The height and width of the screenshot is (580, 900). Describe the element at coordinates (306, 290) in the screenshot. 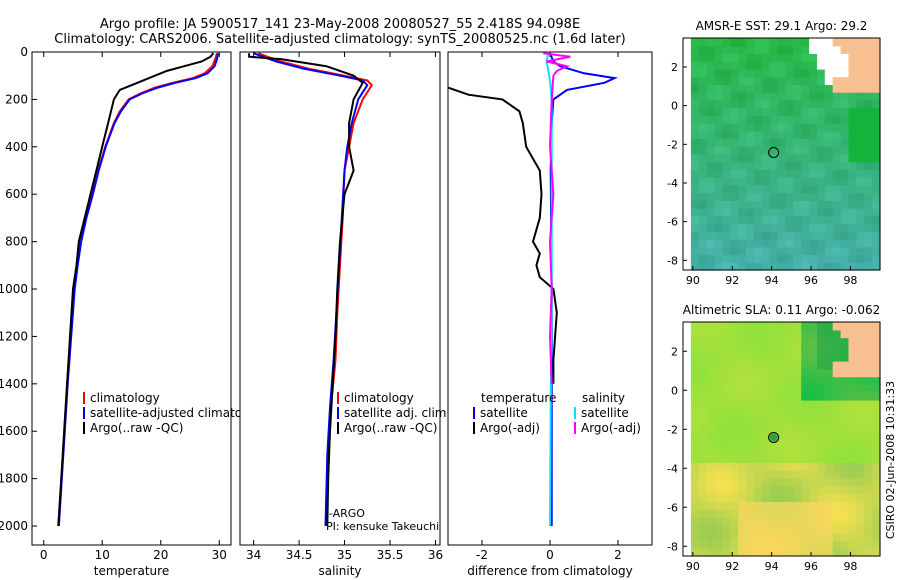

I see `salinity-series-line` at that location.